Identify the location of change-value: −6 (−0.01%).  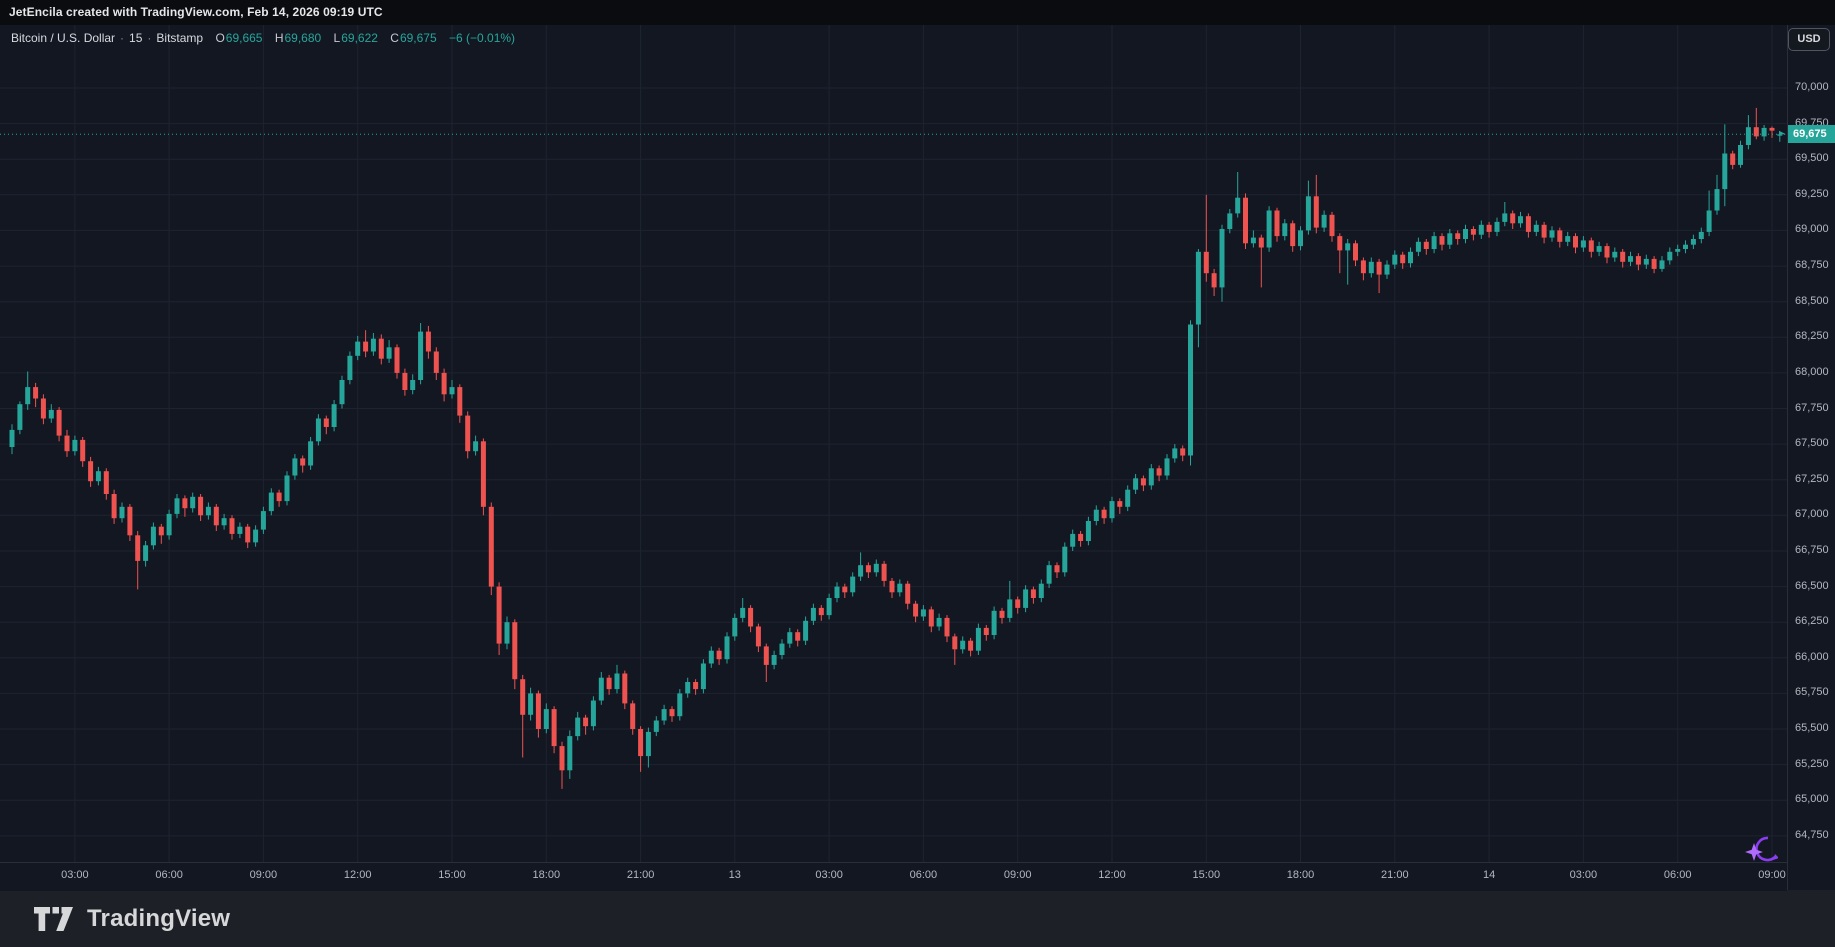
(482, 38).